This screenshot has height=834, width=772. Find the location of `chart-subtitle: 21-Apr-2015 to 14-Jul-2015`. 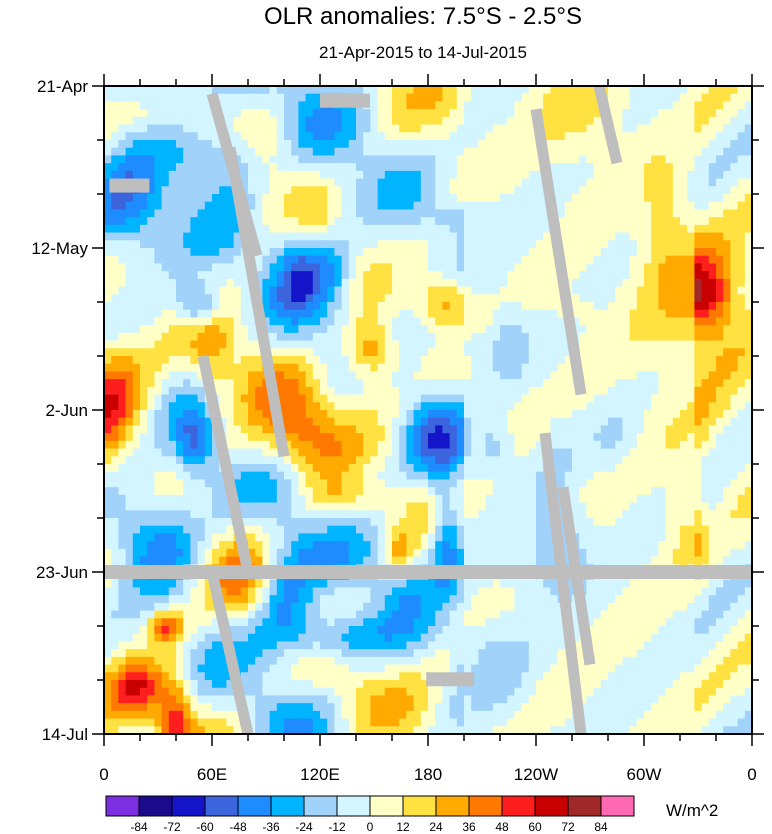

chart-subtitle: 21-Apr-2015 to 14-Jul-2015 is located at coordinates (423, 52).